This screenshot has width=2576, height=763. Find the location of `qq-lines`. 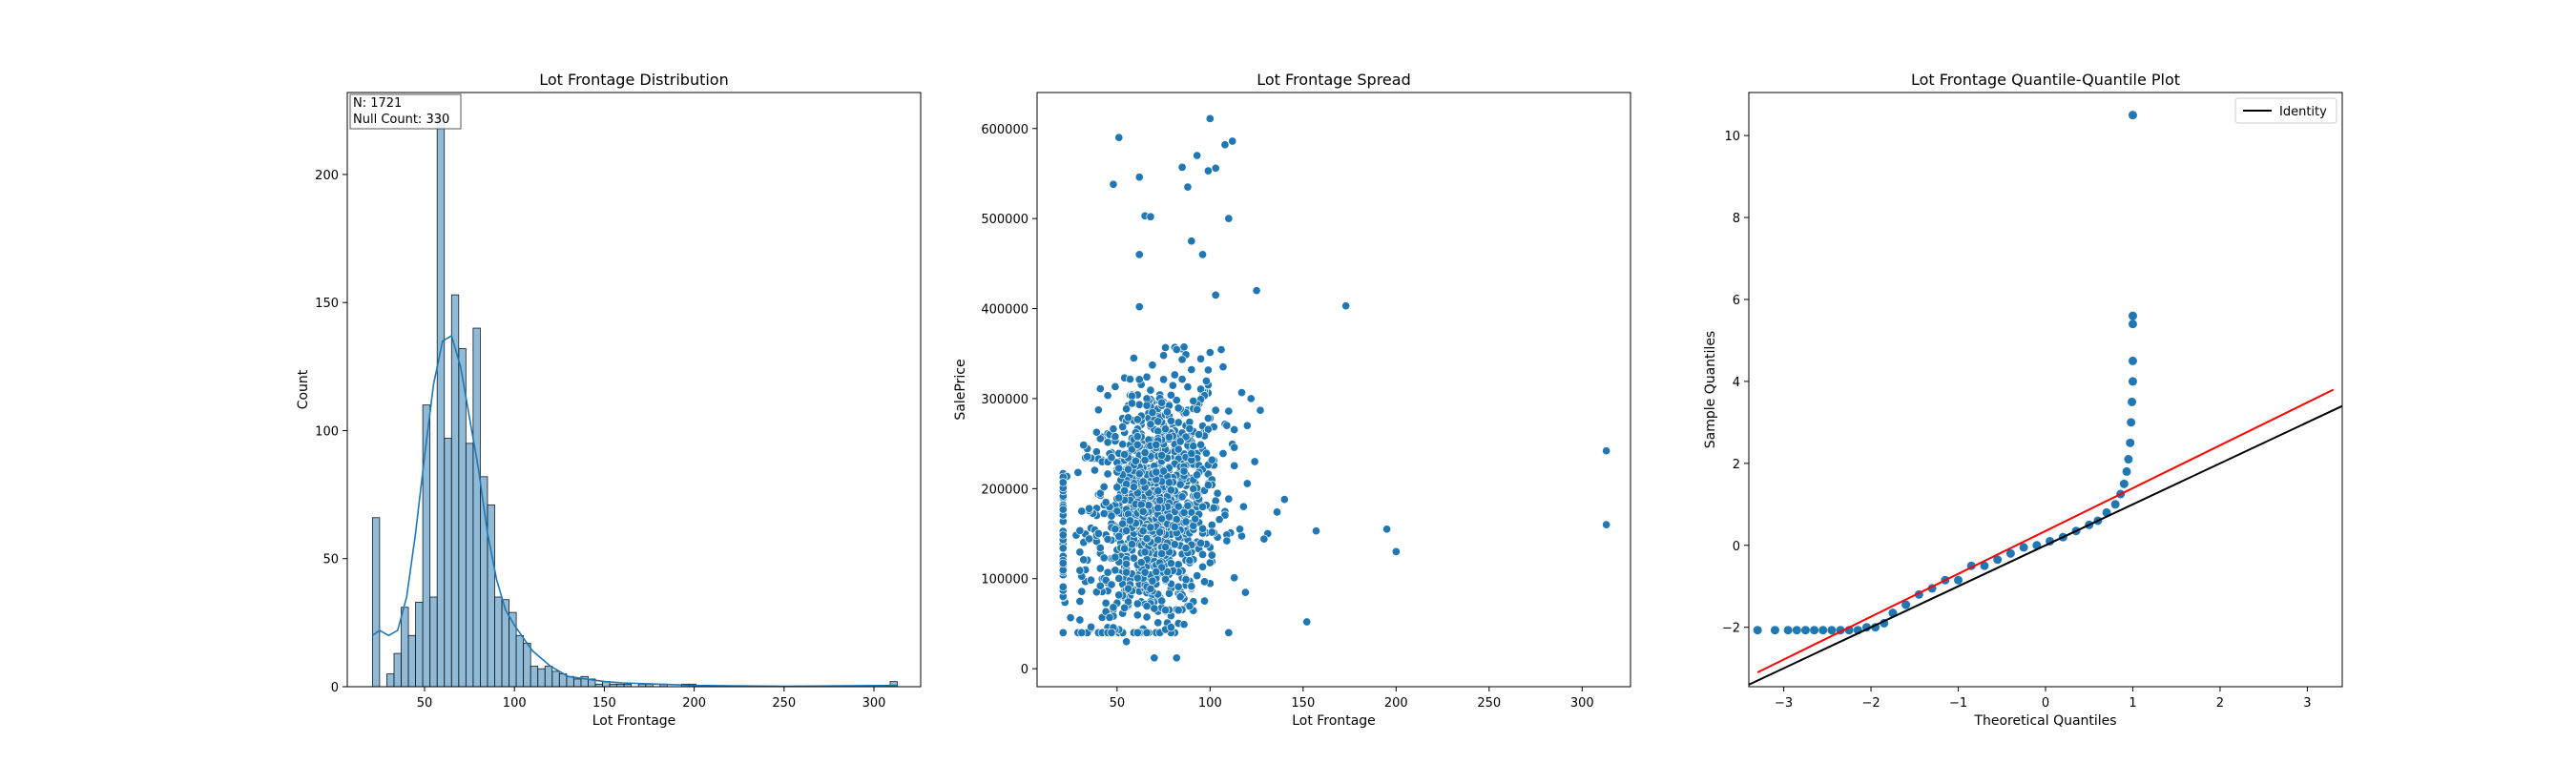

qq-lines is located at coordinates (2045, 537).